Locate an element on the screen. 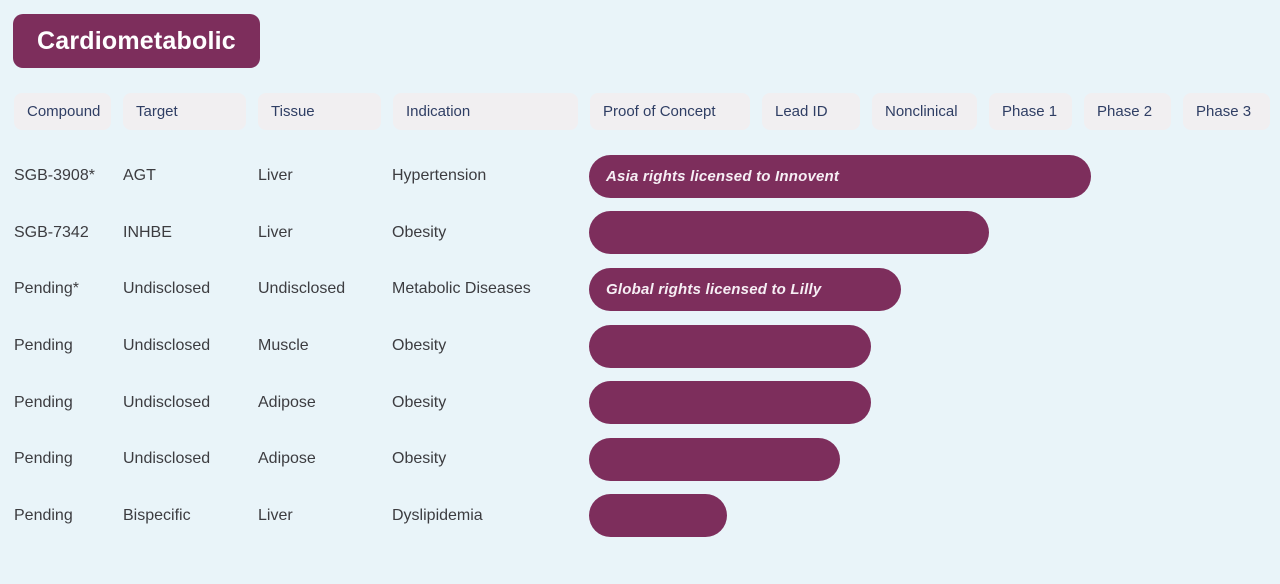 Image resolution: width=1280 pixels, height=584 pixels. column-header-phase-1: Phase 1 is located at coordinates (1030, 111).